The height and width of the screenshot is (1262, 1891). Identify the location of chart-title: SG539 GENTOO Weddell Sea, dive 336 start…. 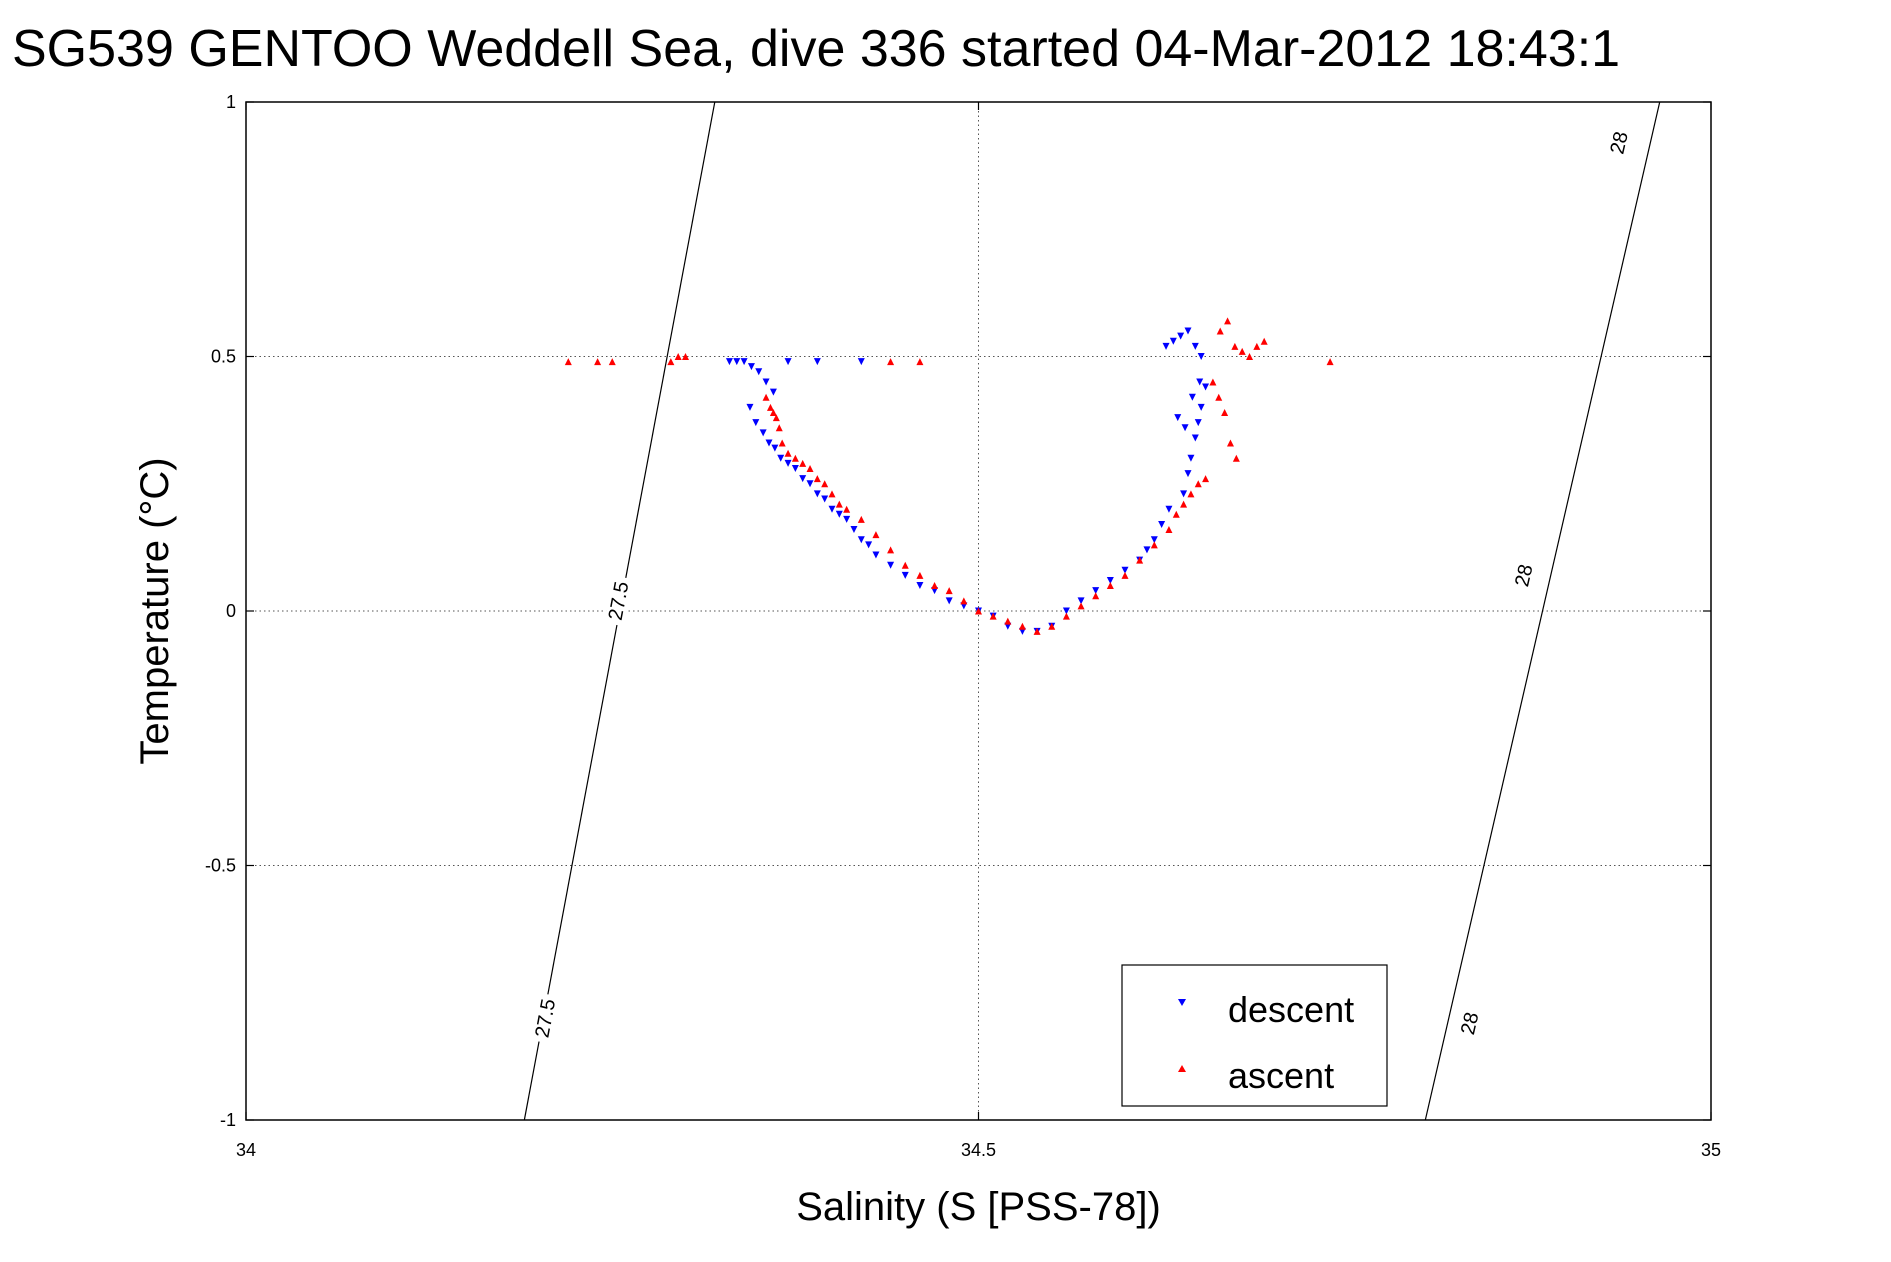
(816, 49).